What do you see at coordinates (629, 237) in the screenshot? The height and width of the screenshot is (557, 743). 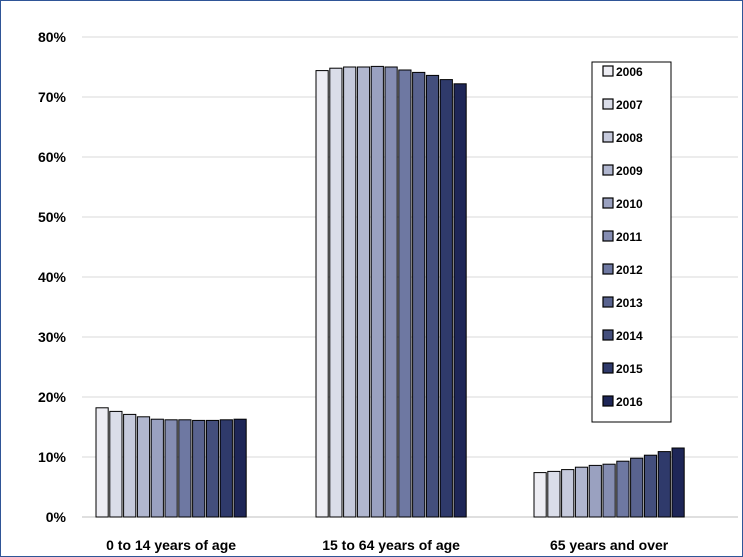 I see `legend-label: 2011` at bounding box center [629, 237].